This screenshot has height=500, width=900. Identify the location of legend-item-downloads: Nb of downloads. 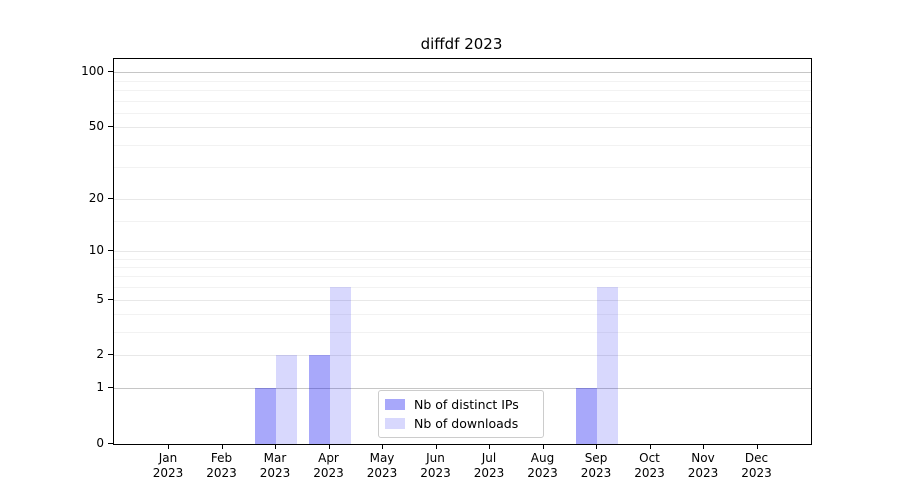
(461, 423).